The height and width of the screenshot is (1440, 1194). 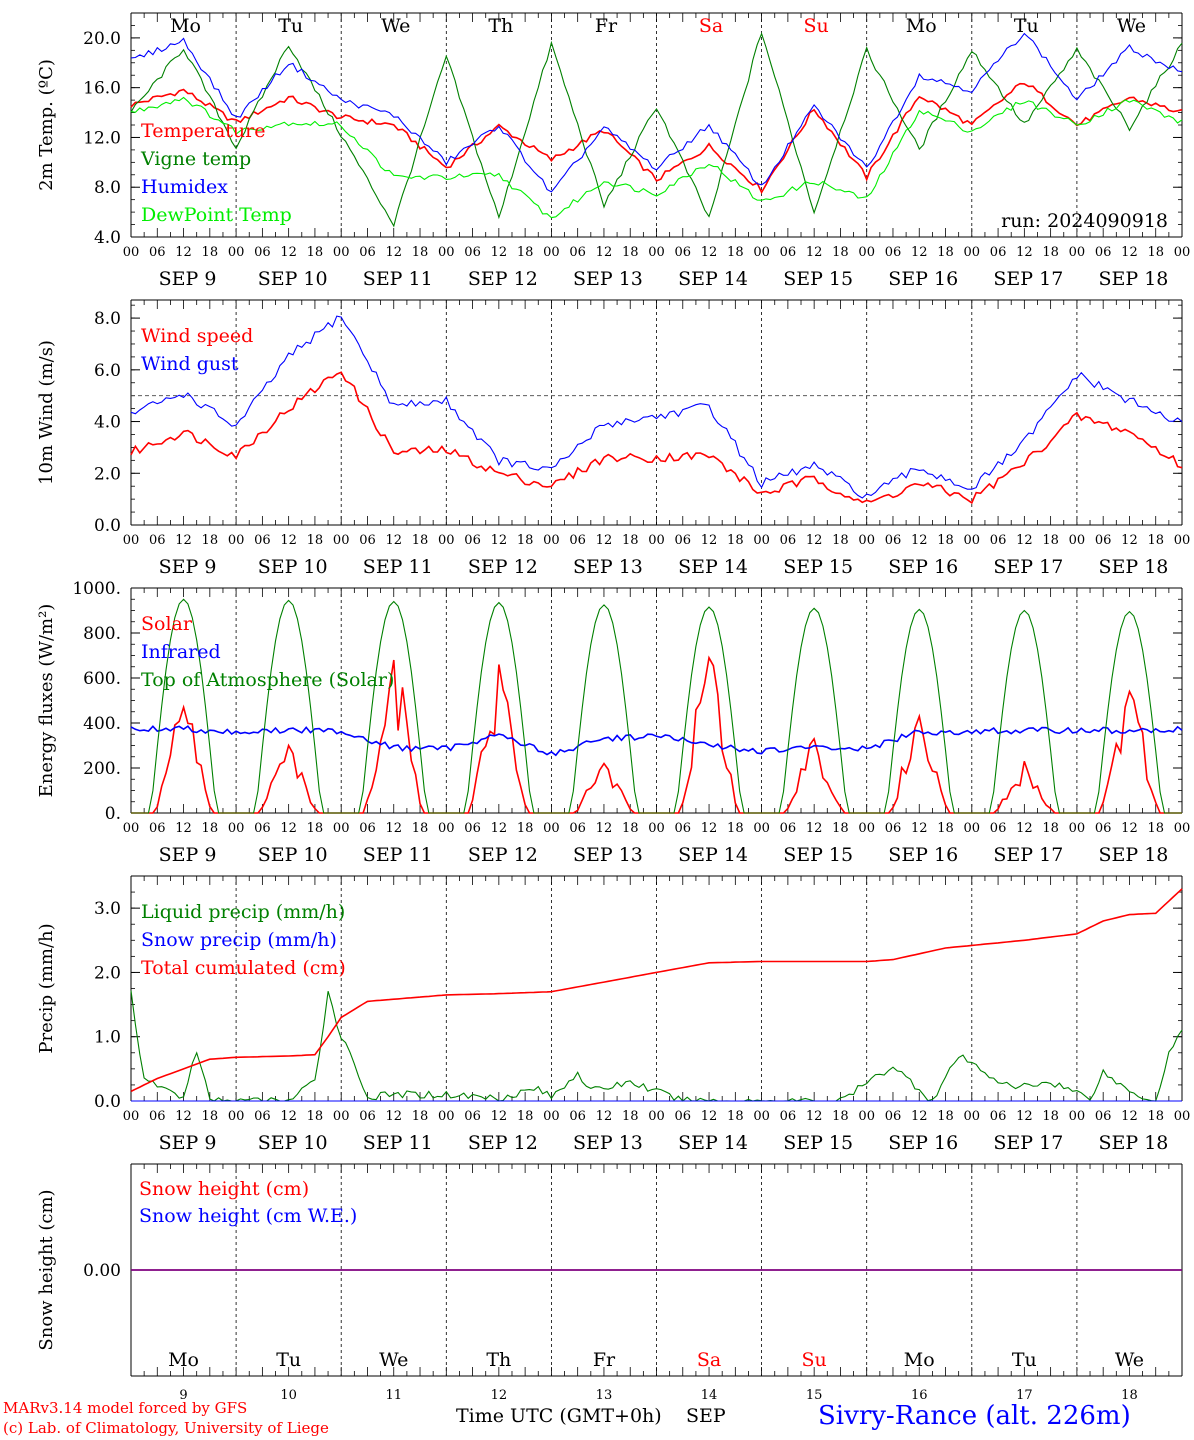 What do you see at coordinates (656, 138) in the screenshot?
I see `series-line-temperature` at bounding box center [656, 138].